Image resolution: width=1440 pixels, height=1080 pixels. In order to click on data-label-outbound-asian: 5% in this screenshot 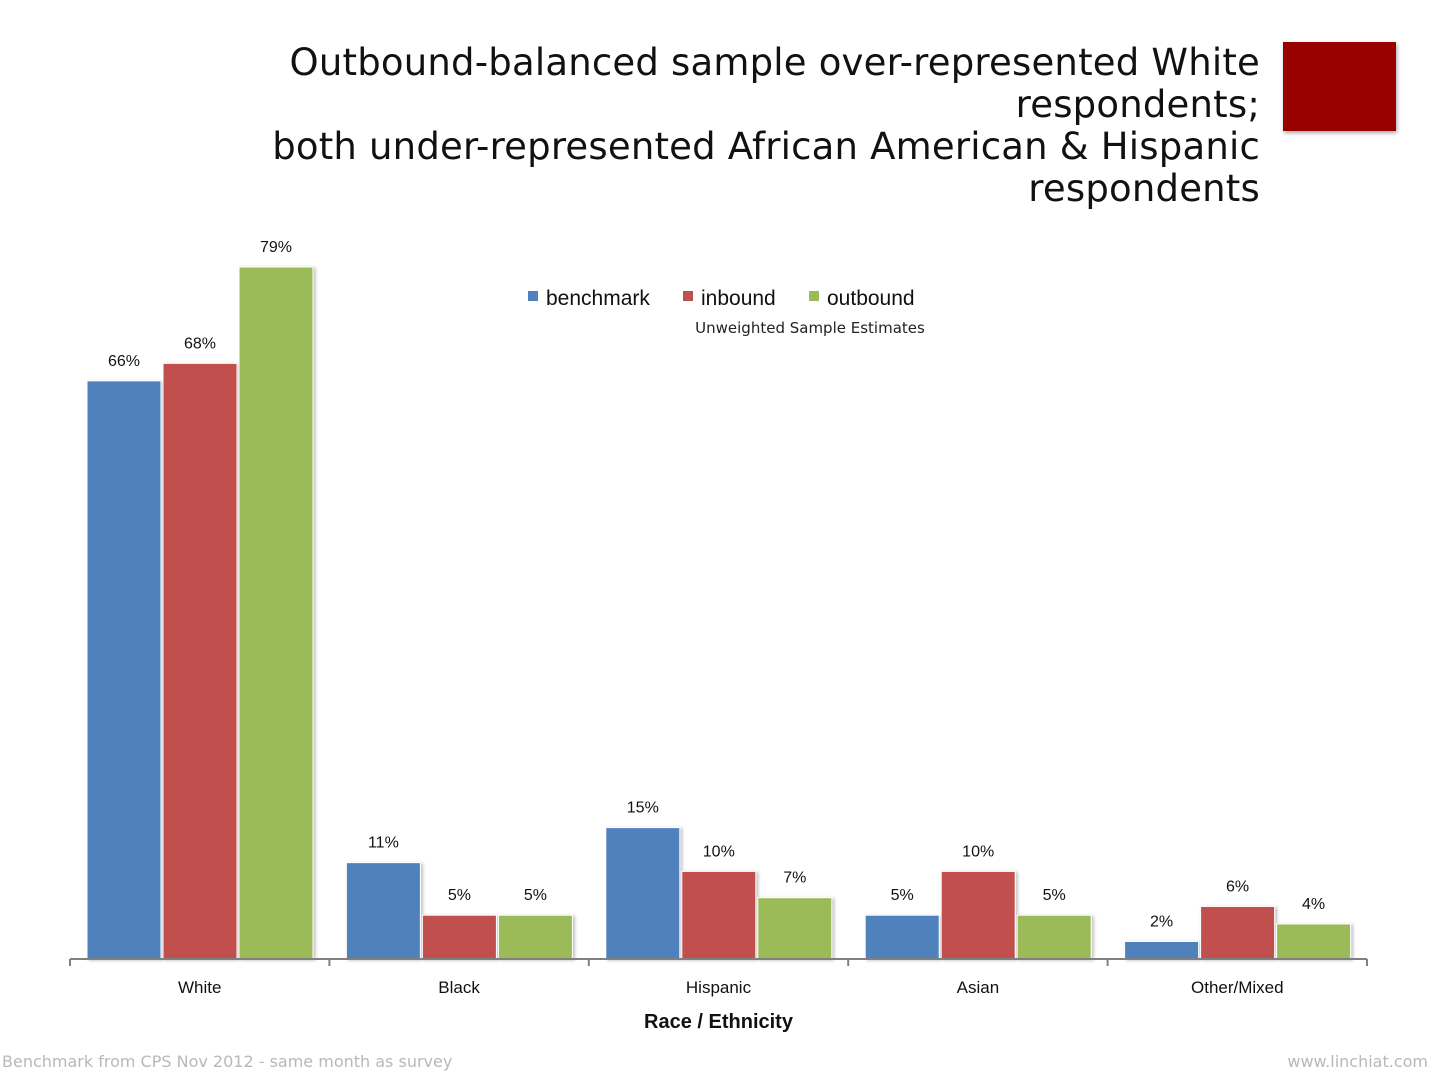, I will do `click(1054, 895)`.